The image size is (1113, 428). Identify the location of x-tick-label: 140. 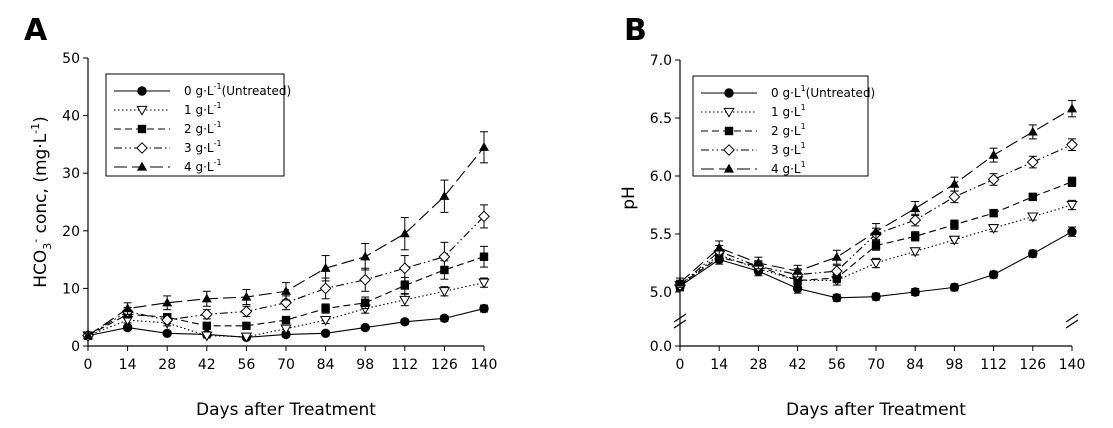
(484, 365).